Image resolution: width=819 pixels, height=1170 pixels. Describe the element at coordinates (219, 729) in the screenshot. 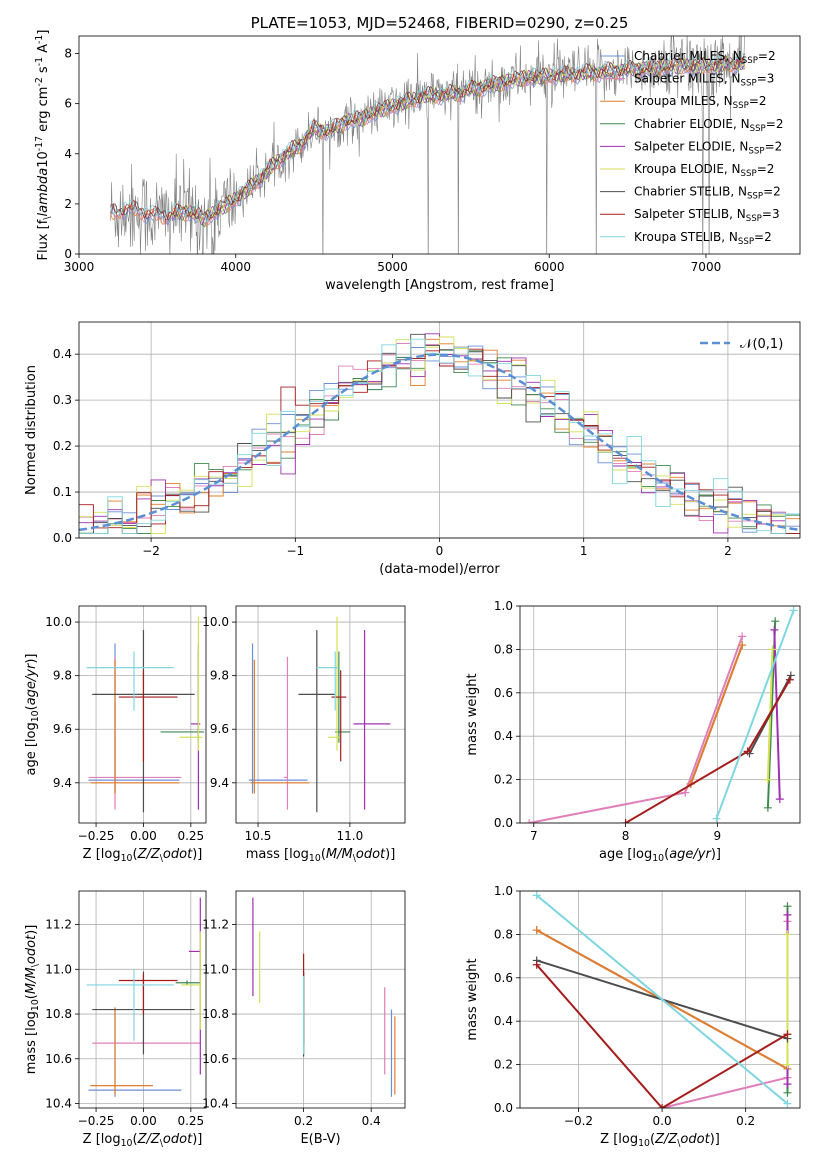

I see `y-tick-label: 9.6` at that location.